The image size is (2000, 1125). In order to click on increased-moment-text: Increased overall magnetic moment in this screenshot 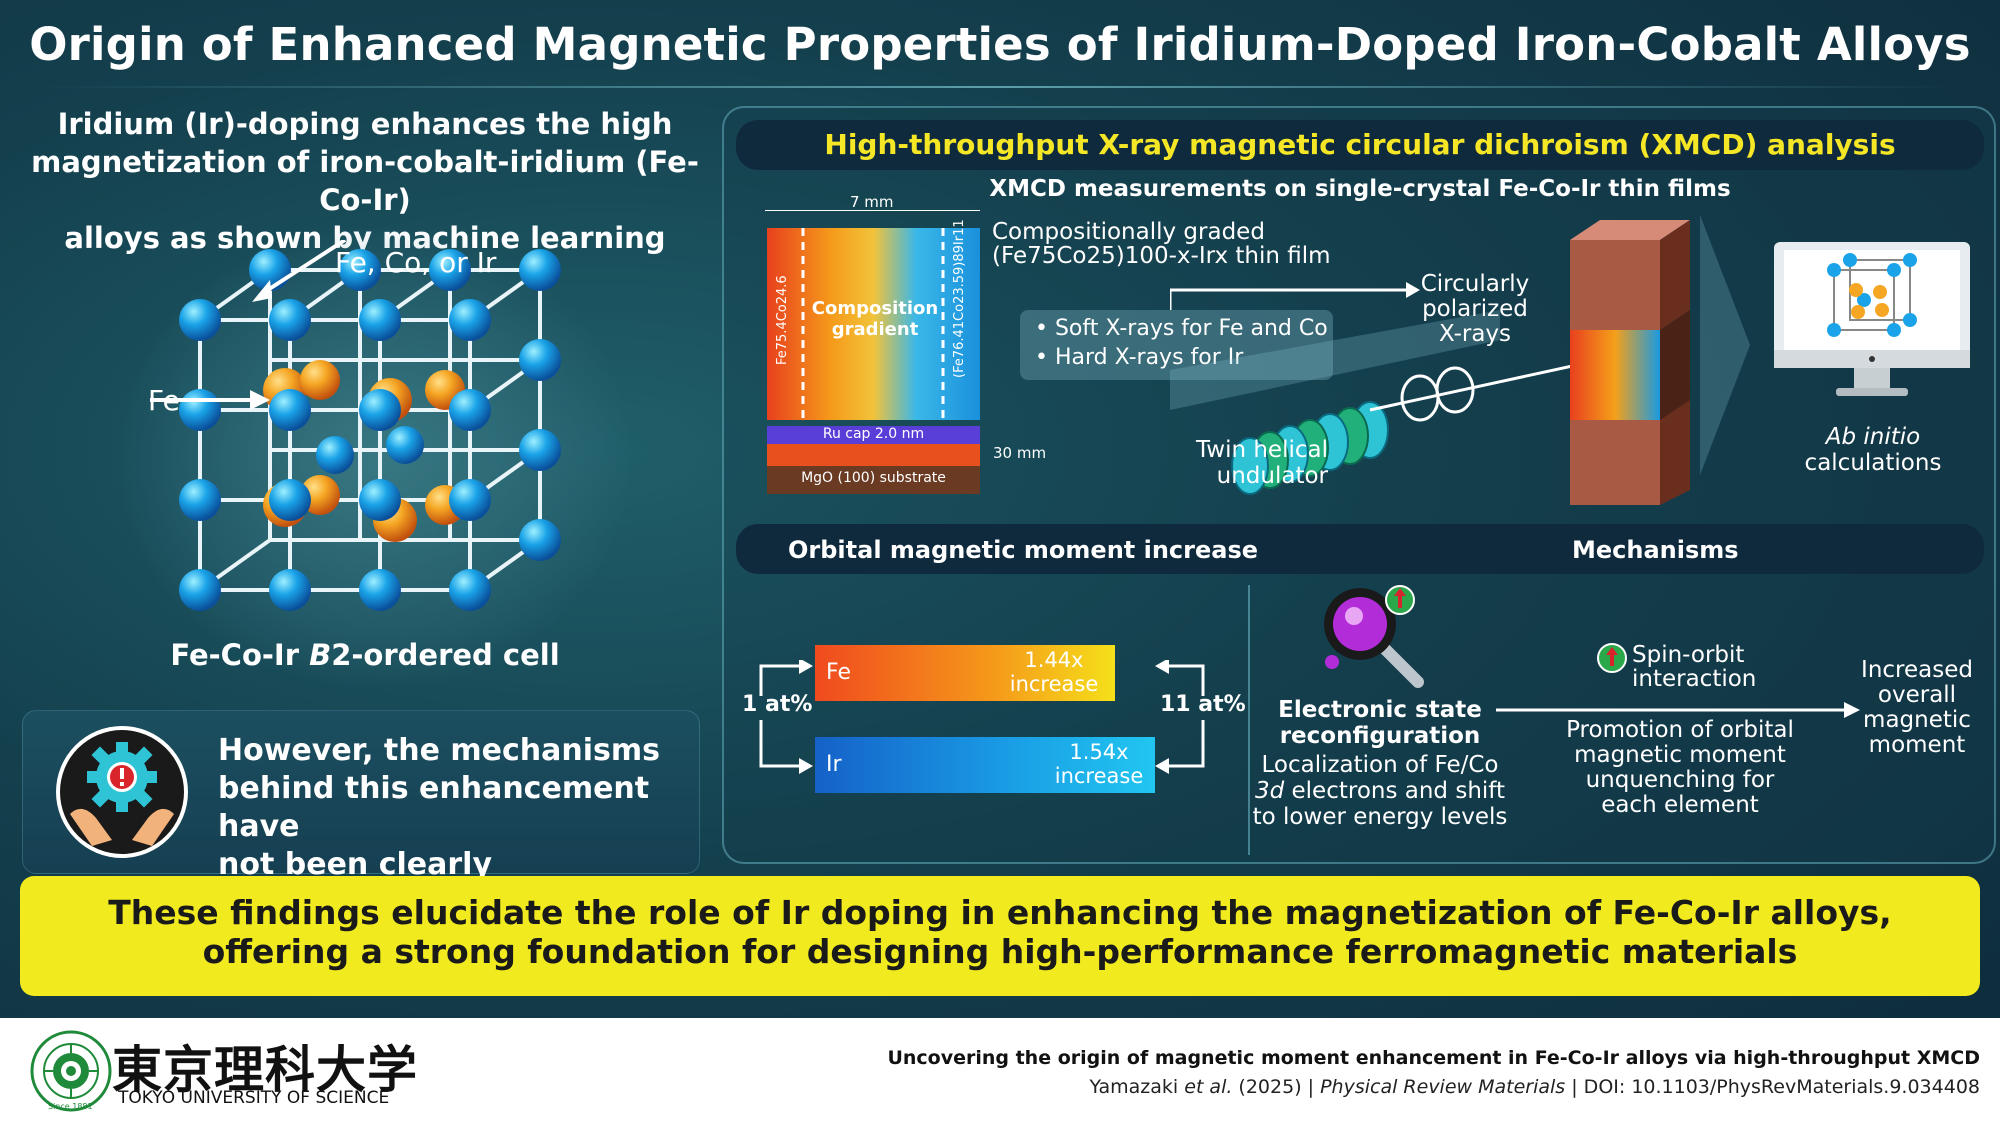, I will do `click(1917, 708)`.